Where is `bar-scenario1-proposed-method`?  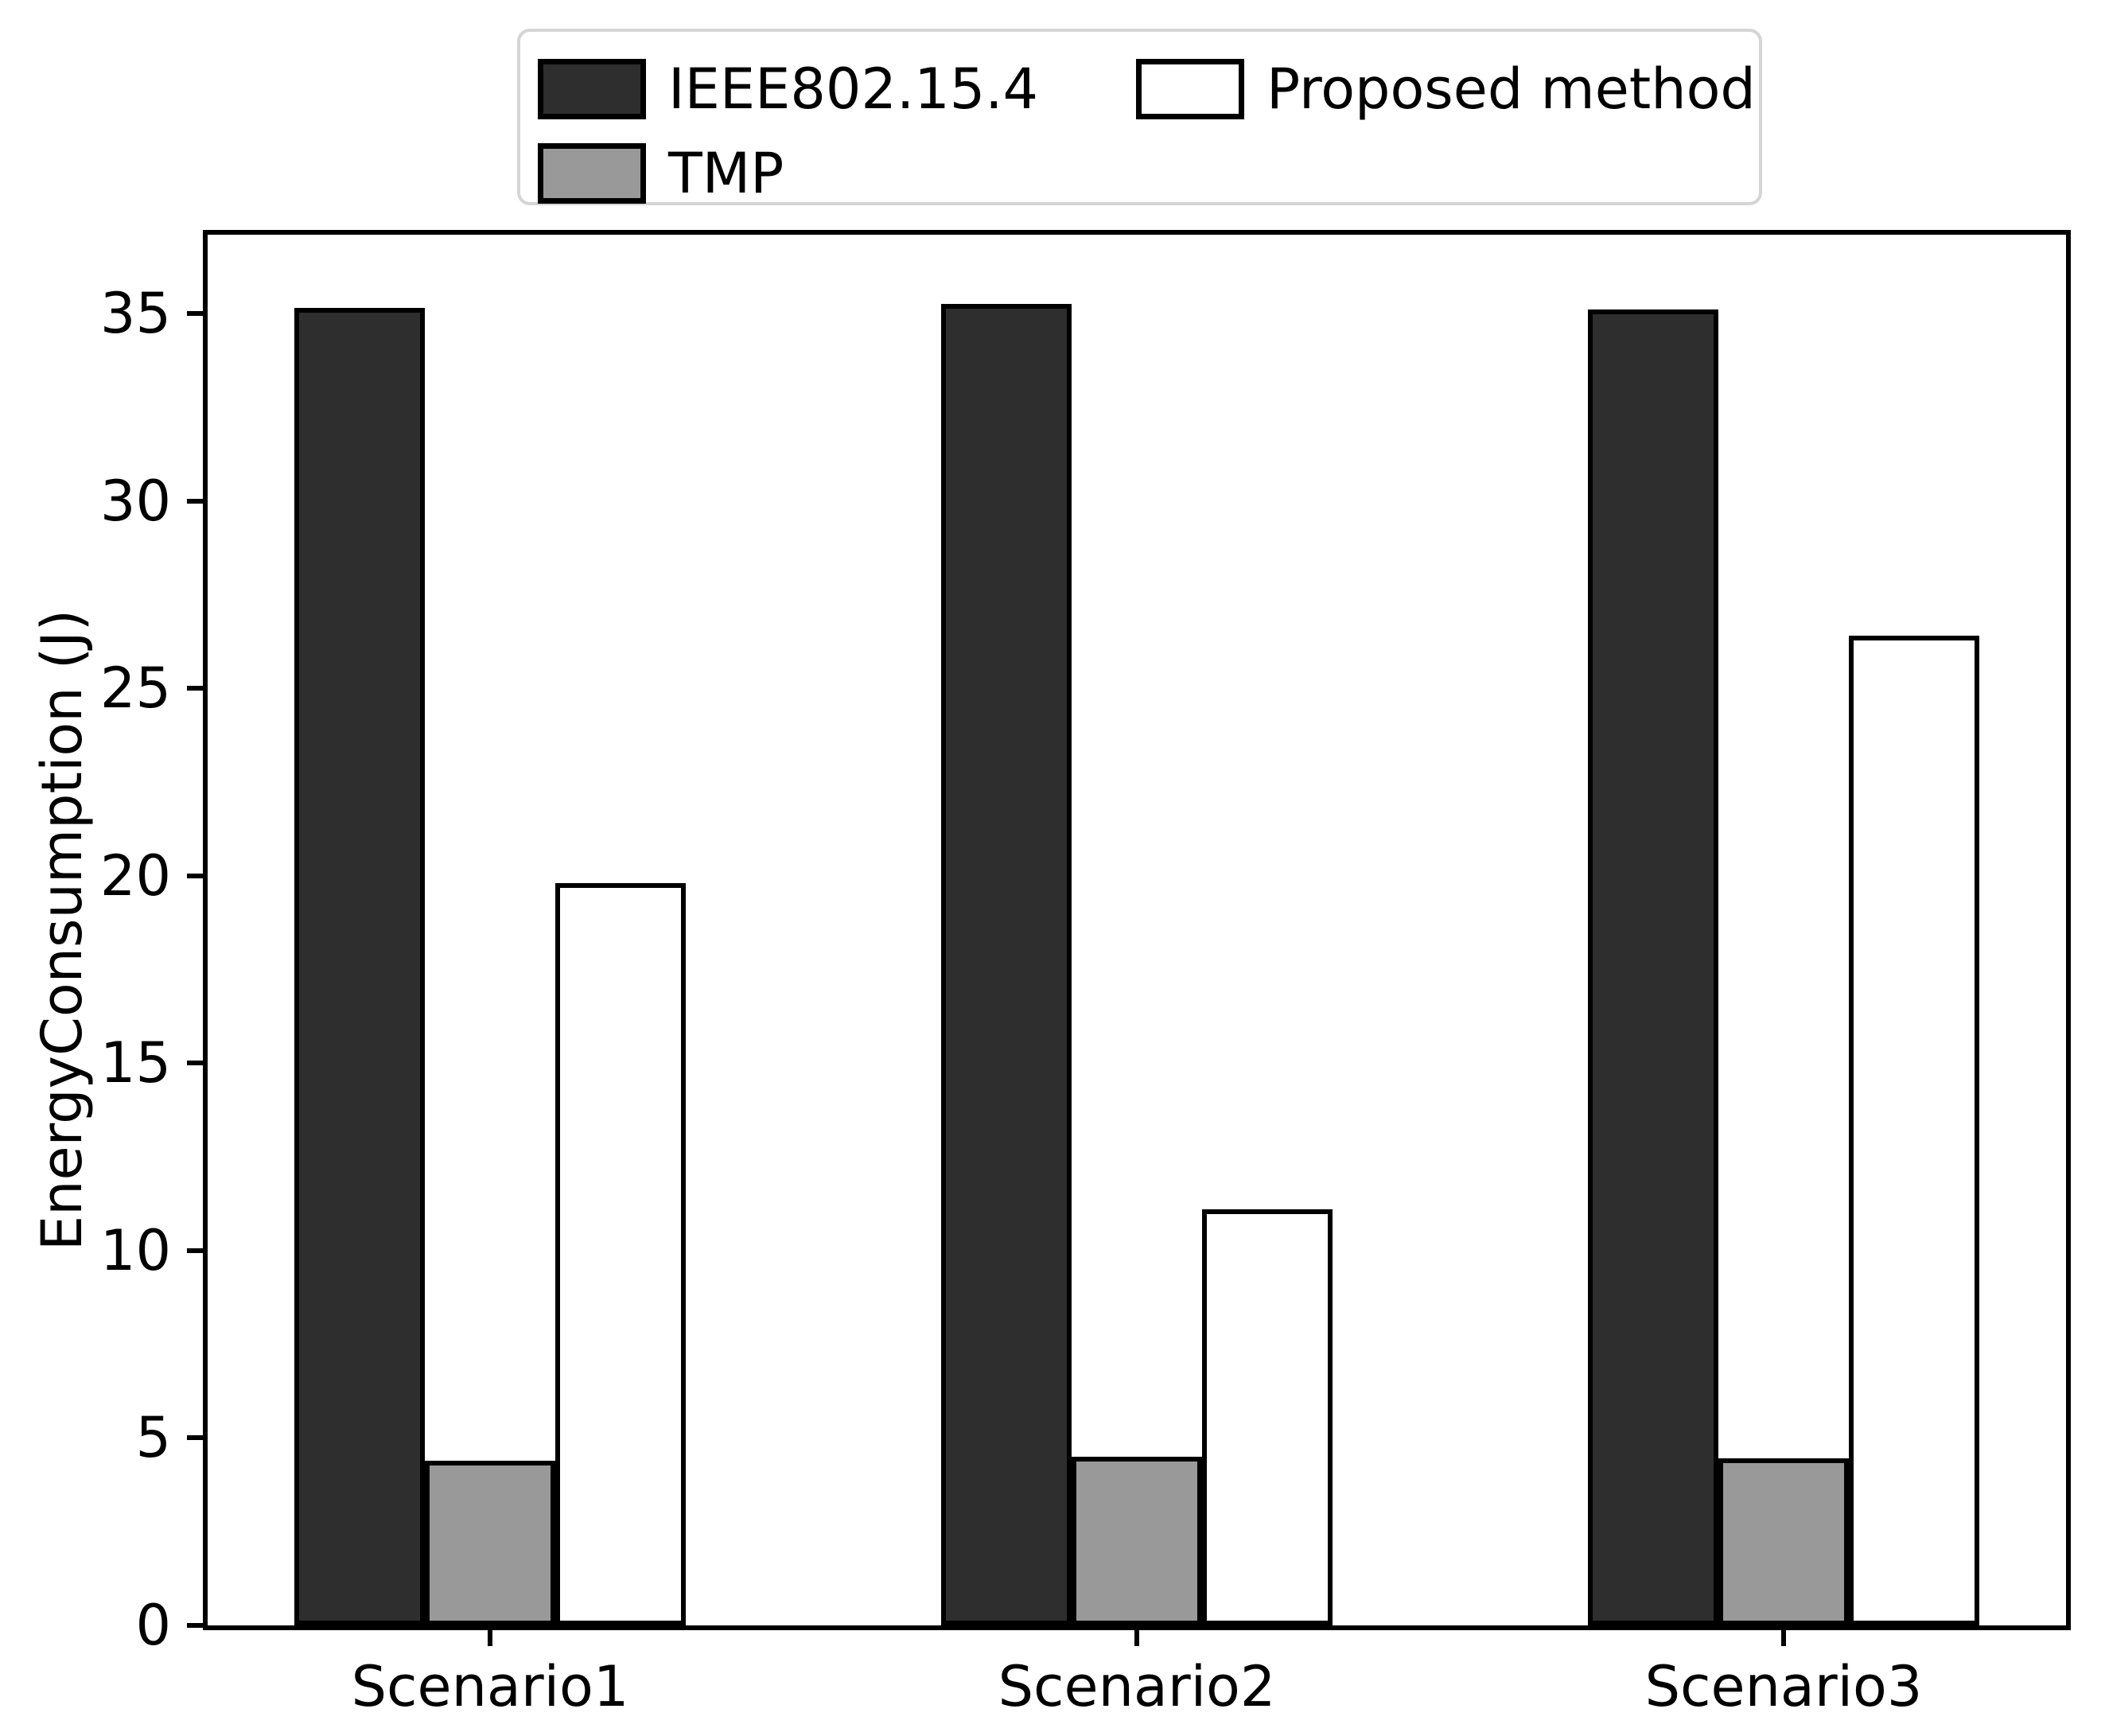
bar-scenario1-proposed-method is located at coordinates (621, 1254).